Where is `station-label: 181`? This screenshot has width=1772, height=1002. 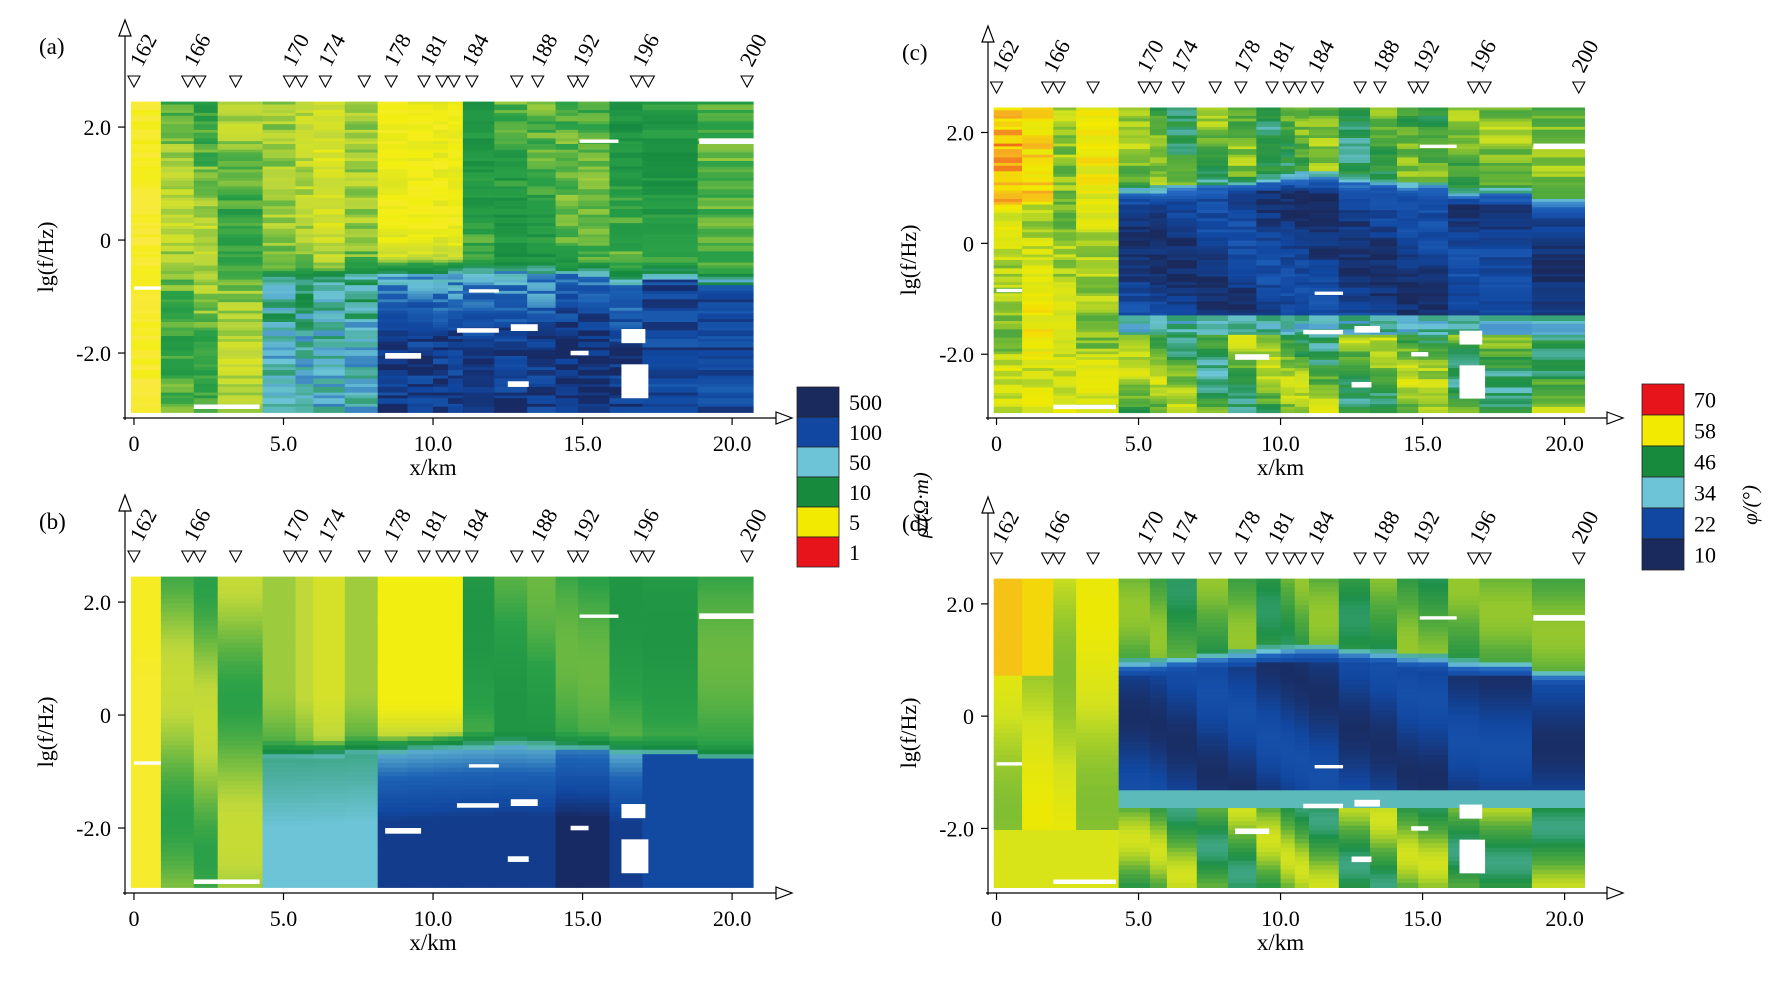 station-label: 181 is located at coordinates (433, 49).